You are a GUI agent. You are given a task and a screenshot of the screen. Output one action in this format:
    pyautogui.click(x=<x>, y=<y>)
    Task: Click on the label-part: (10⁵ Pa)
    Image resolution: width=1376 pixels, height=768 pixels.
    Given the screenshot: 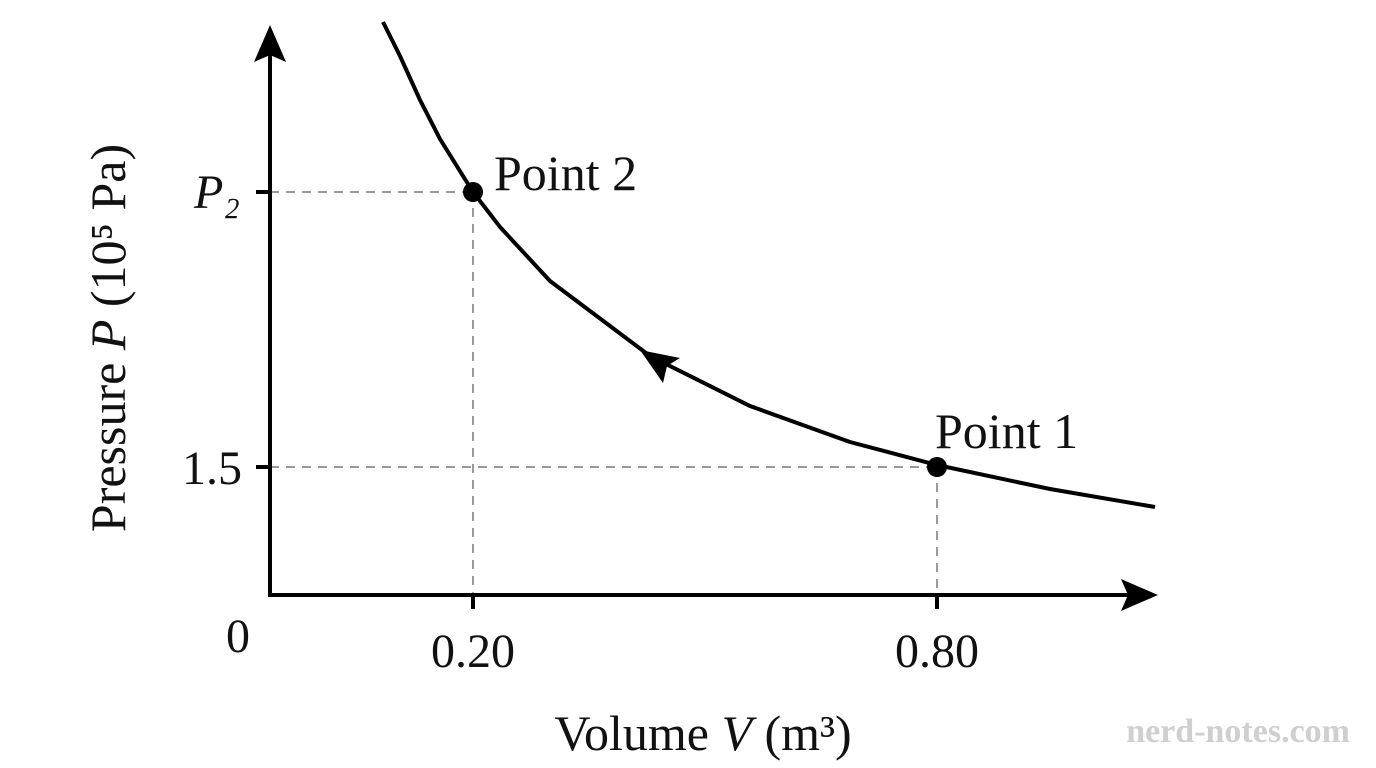 What is the action you would take?
    pyautogui.click(x=108, y=232)
    